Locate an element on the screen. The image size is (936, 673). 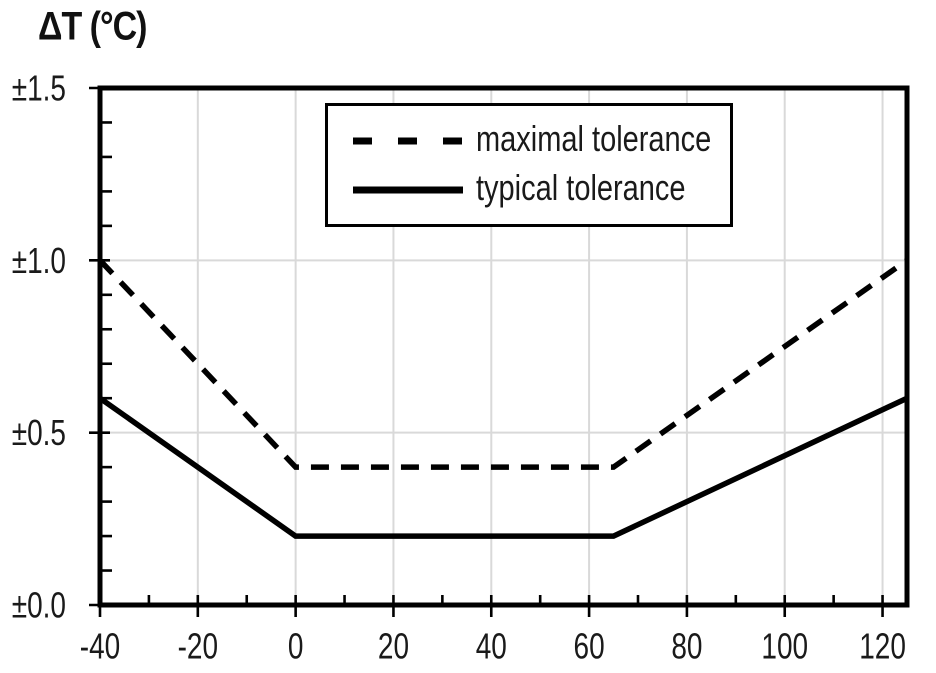
x-tick-label: -20 is located at coordinates (198, 646).